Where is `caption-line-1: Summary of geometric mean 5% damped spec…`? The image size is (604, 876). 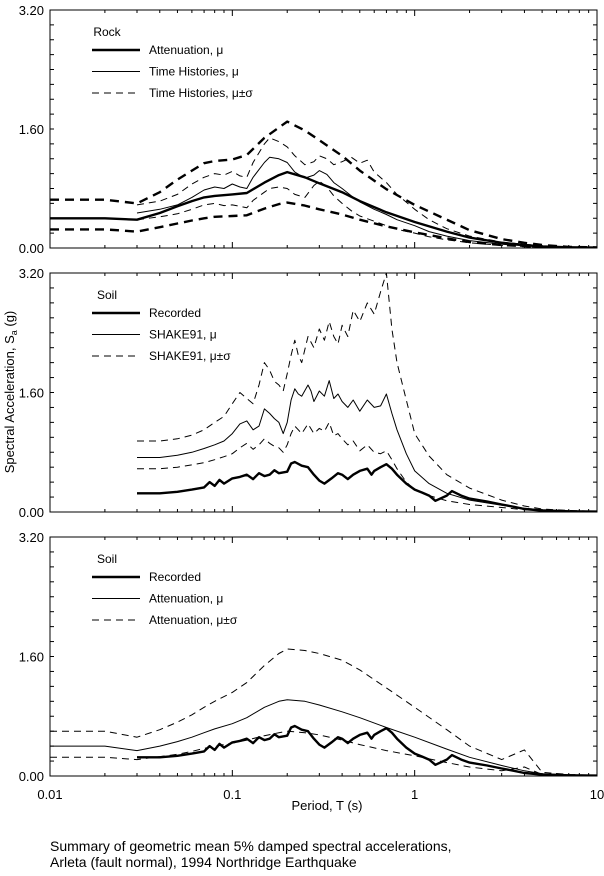 caption-line-1: Summary of geometric mean 5% damped spec… is located at coordinates (251, 846).